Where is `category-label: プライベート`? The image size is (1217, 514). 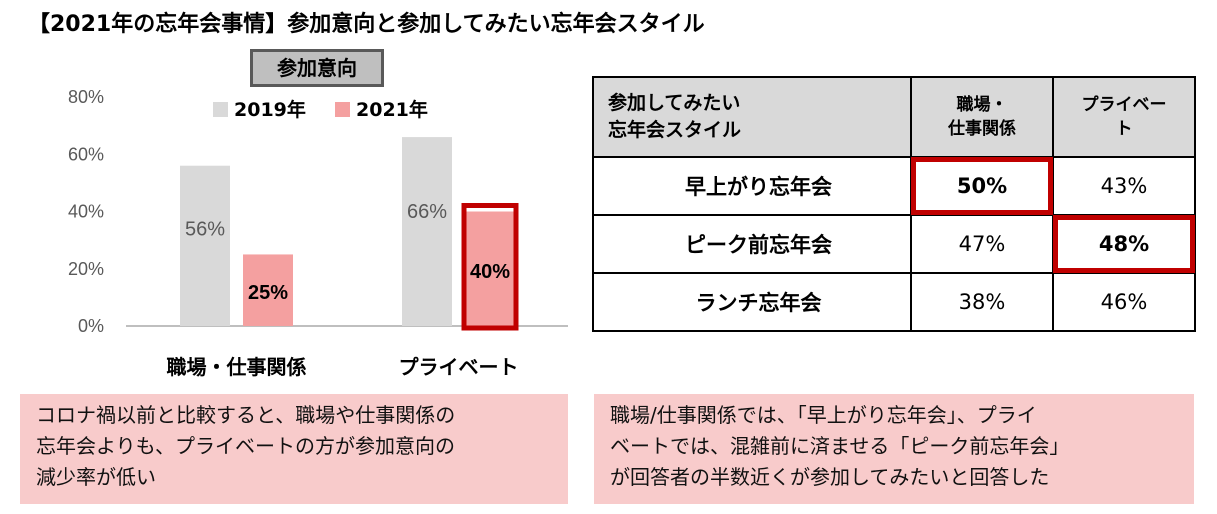 category-label: プライベート is located at coordinates (459, 367).